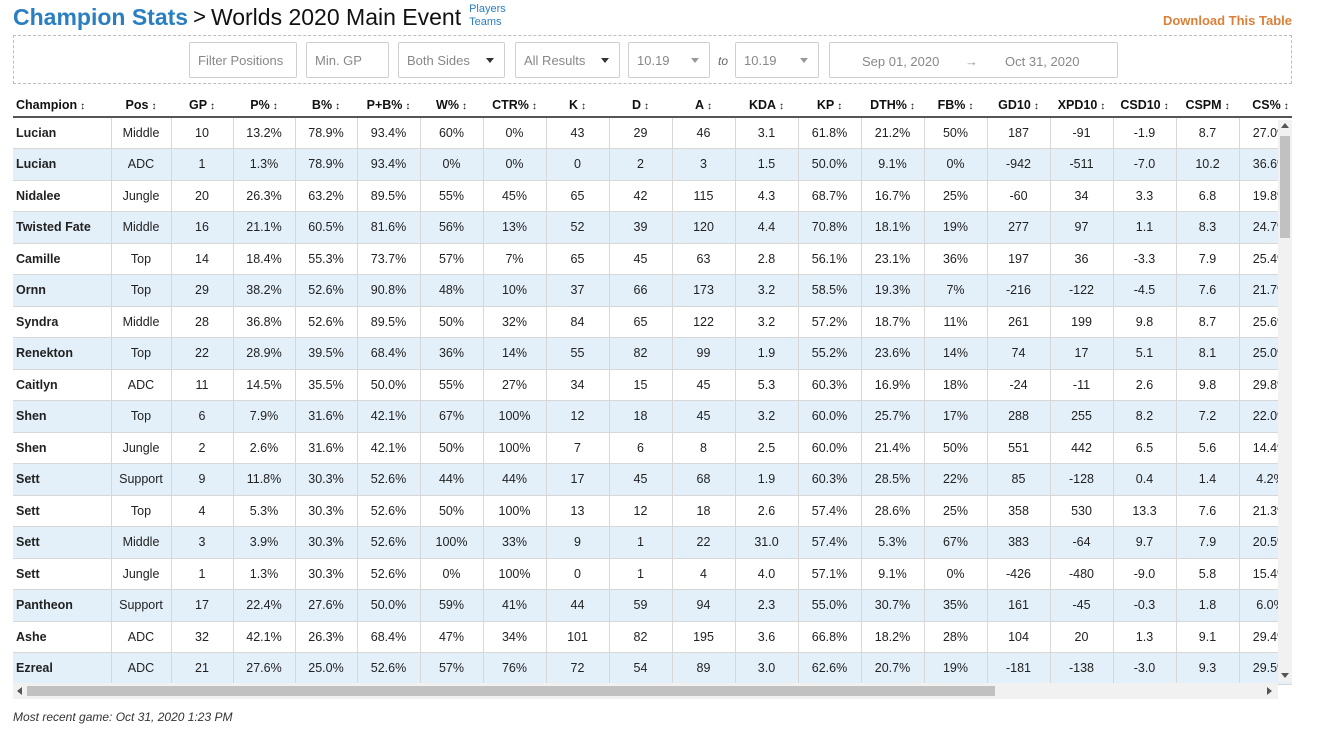 The width and height of the screenshot is (1323, 740). What do you see at coordinates (829, 105) in the screenshot?
I see `column-header: KP ↕` at bounding box center [829, 105].